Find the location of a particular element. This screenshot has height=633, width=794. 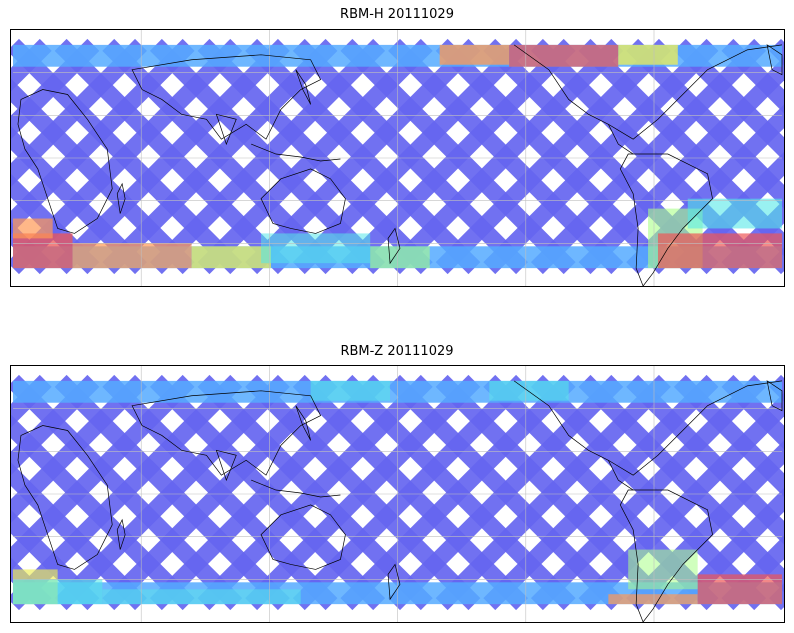

panel-title-rbm-h: RBM-H 20111029 is located at coordinates (397, 14).